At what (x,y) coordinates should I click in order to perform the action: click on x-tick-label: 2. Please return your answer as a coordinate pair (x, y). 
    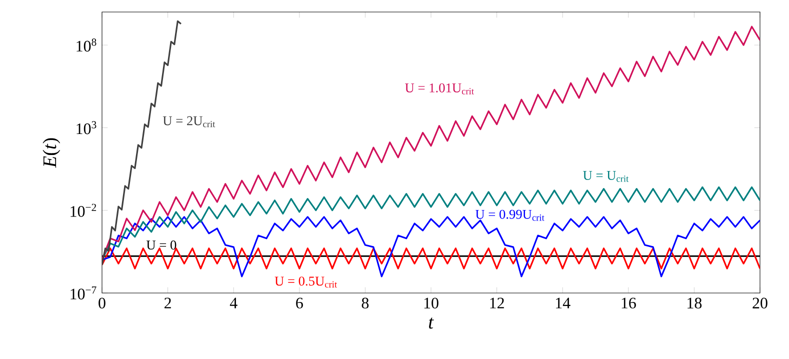
    Looking at the image, I should click on (167, 303).